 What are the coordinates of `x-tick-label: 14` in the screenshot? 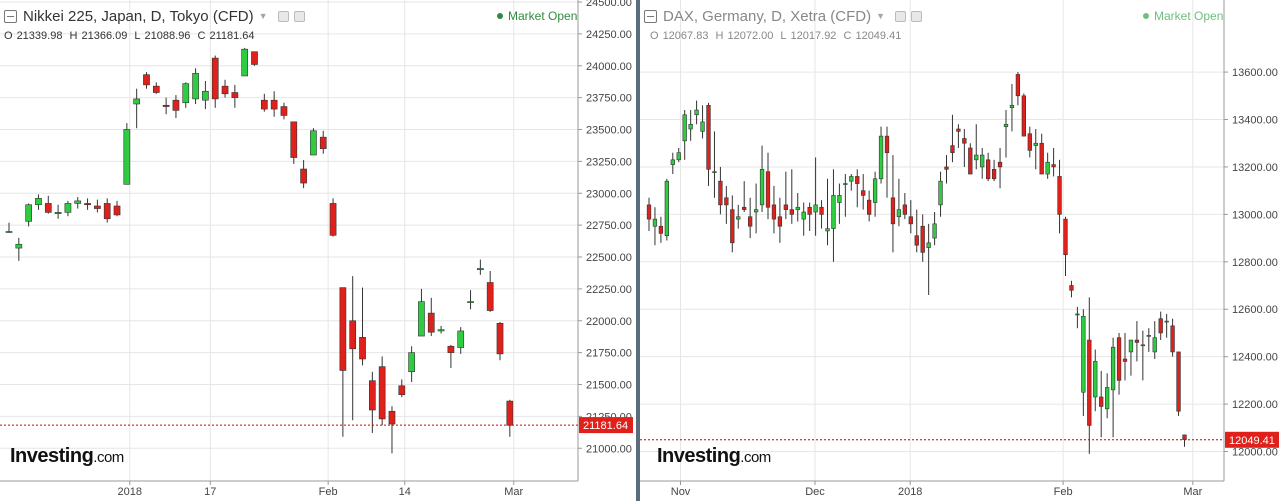 It's located at (405, 492).